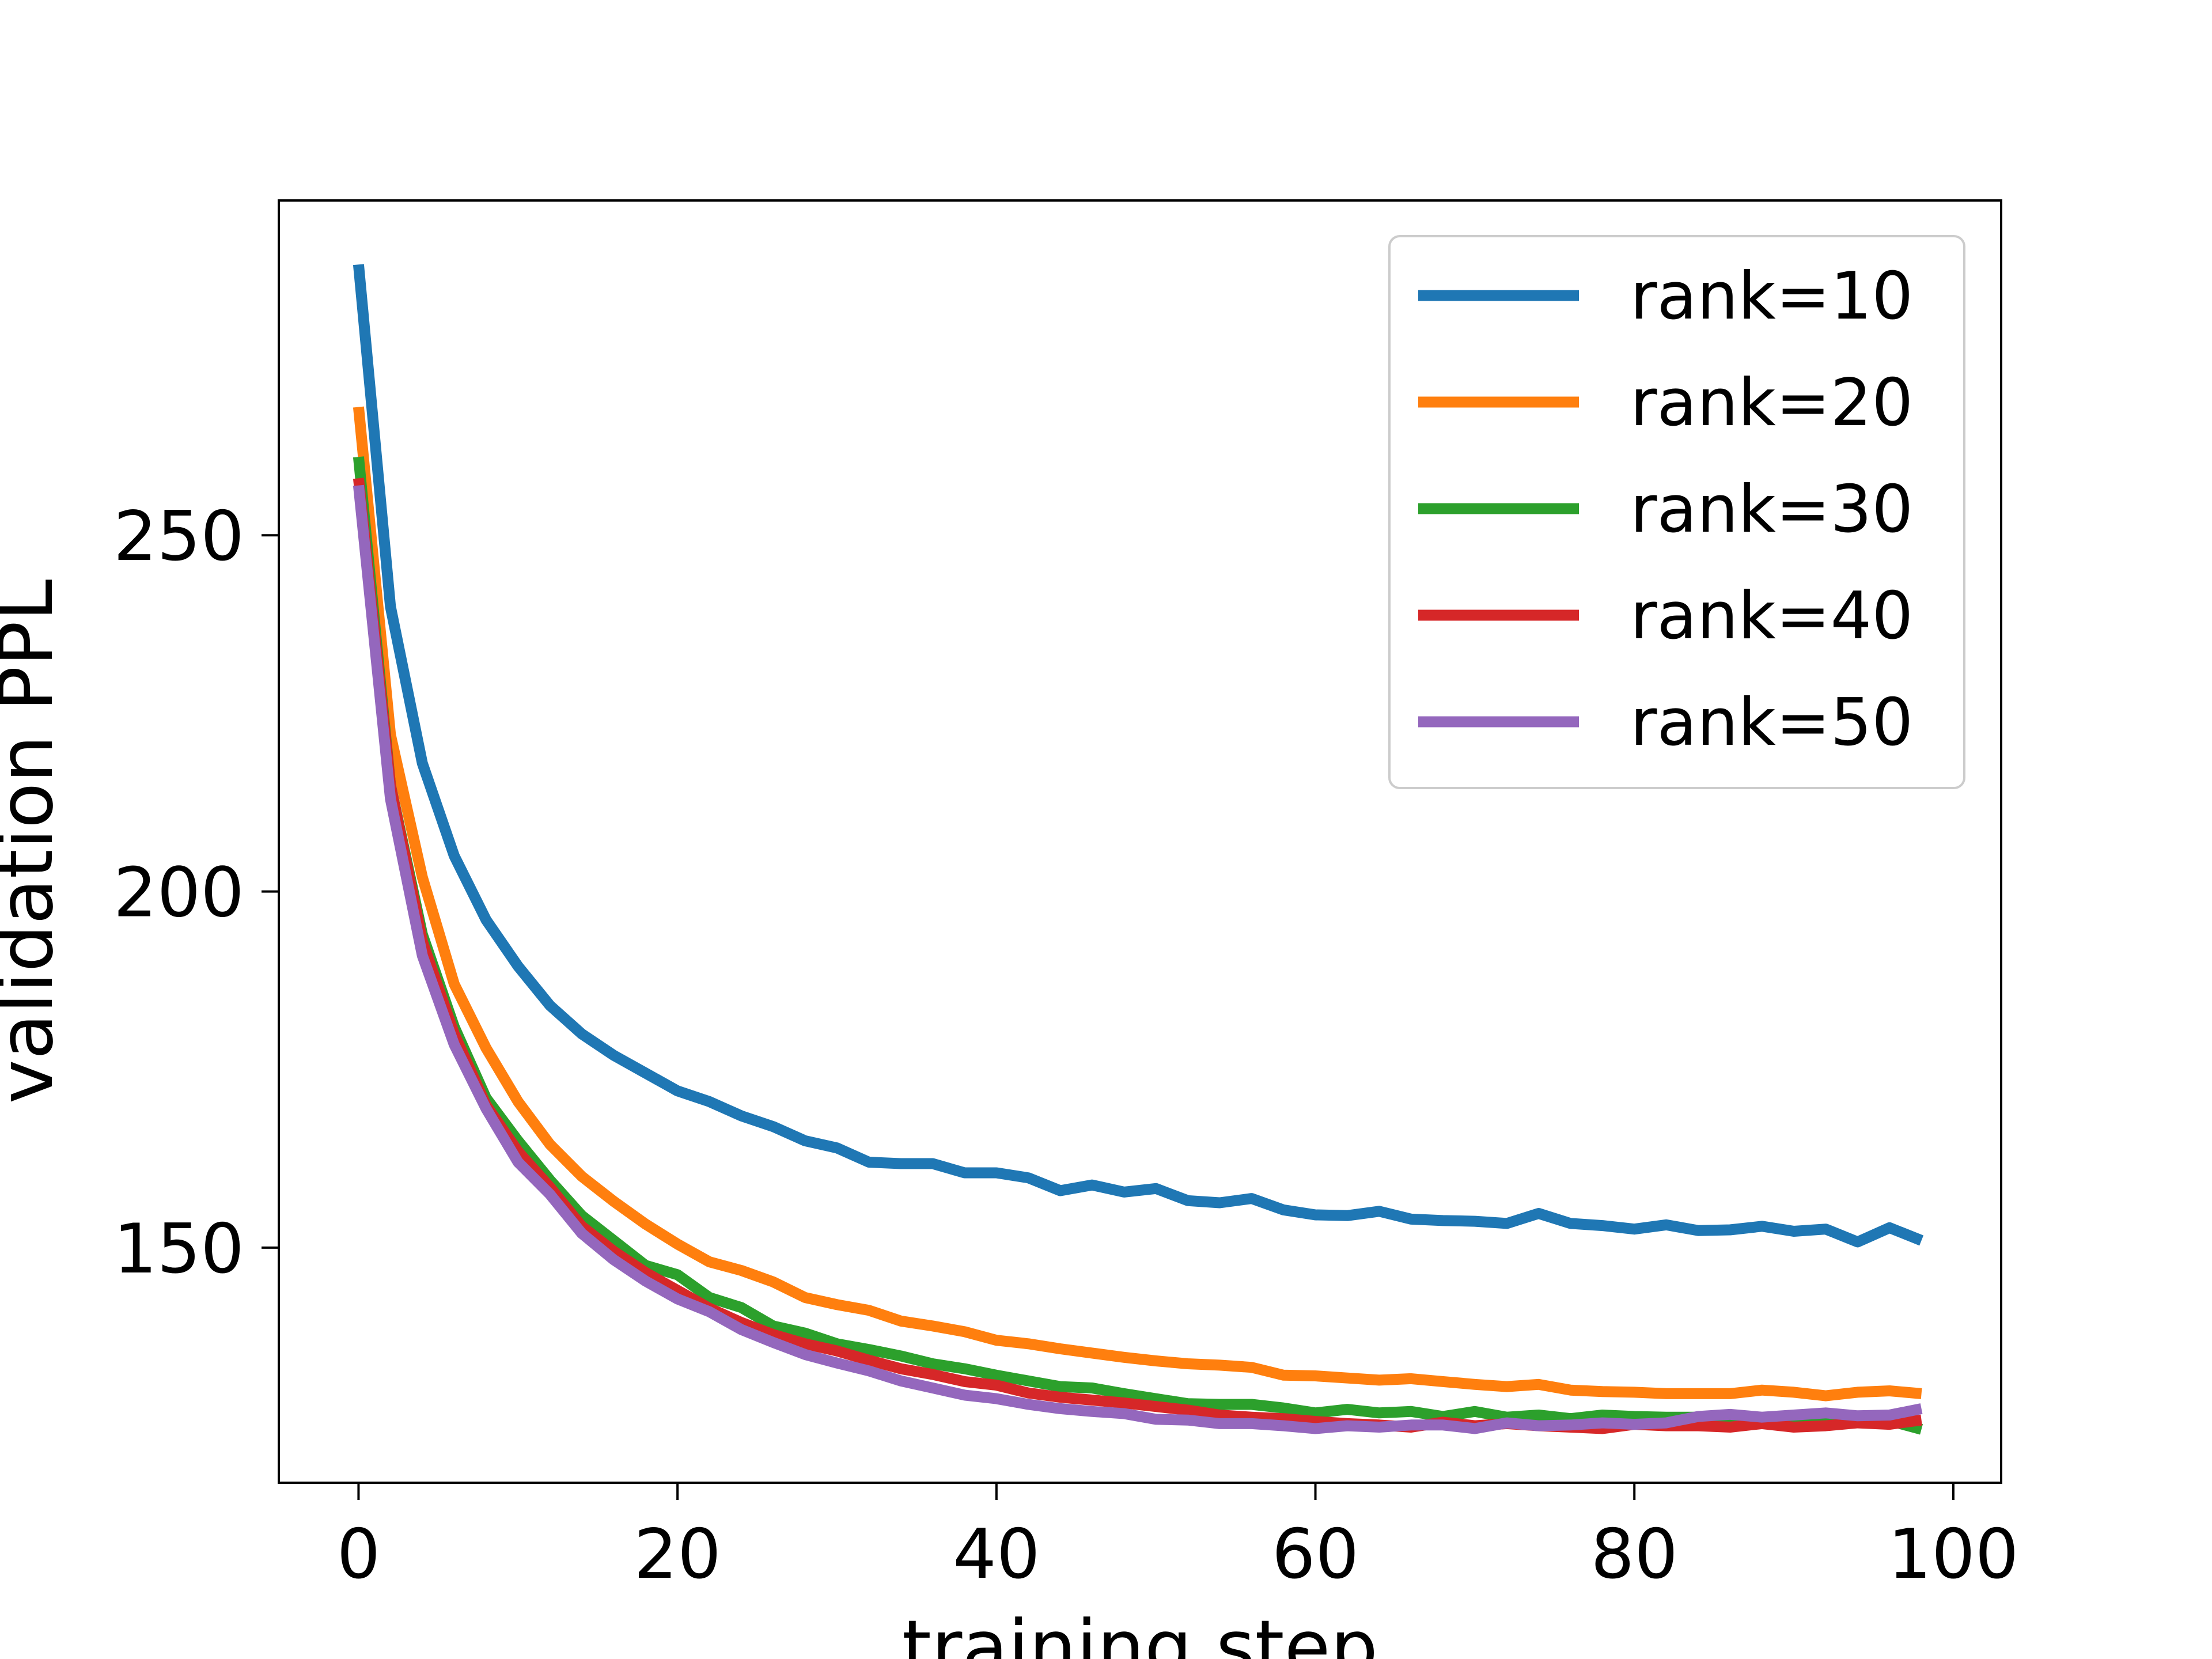 Image resolution: width=2212 pixels, height=1659 pixels. Describe the element at coordinates (178, 537) in the screenshot. I see `y-tick-label: 250` at that location.